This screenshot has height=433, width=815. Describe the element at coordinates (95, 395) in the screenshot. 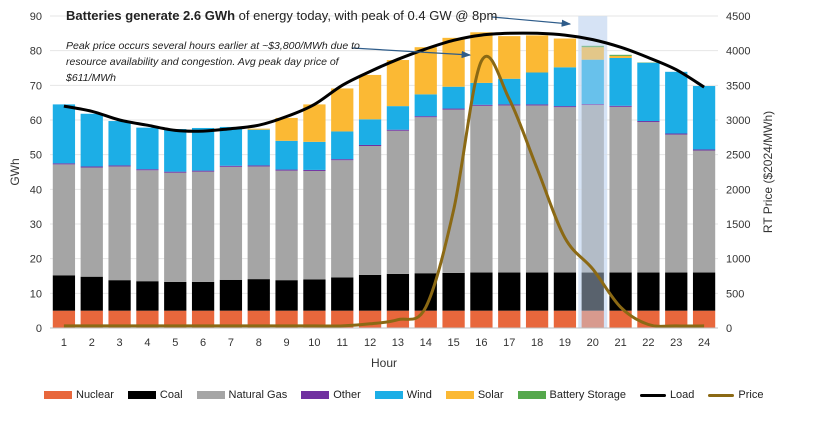

I see `legend-label-nuclear: Nuclear` at that location.